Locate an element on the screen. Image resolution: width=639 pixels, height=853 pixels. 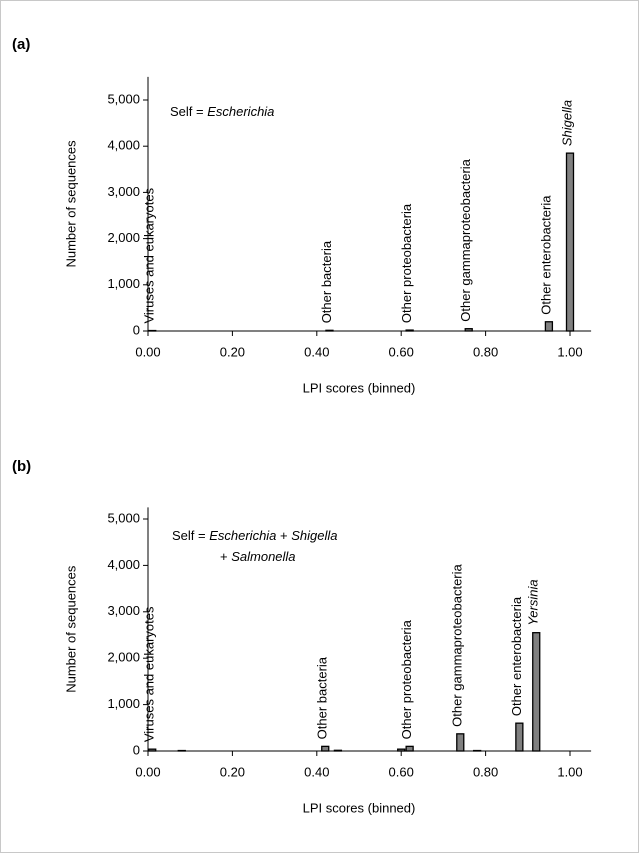
bar-label: Yersinia is located at coordinates (533, 602).